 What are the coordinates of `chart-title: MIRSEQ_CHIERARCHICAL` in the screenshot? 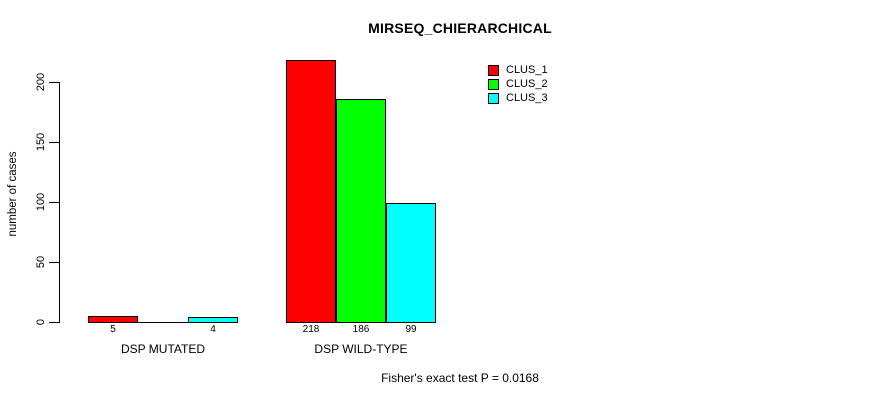 It's located at (460, 28).